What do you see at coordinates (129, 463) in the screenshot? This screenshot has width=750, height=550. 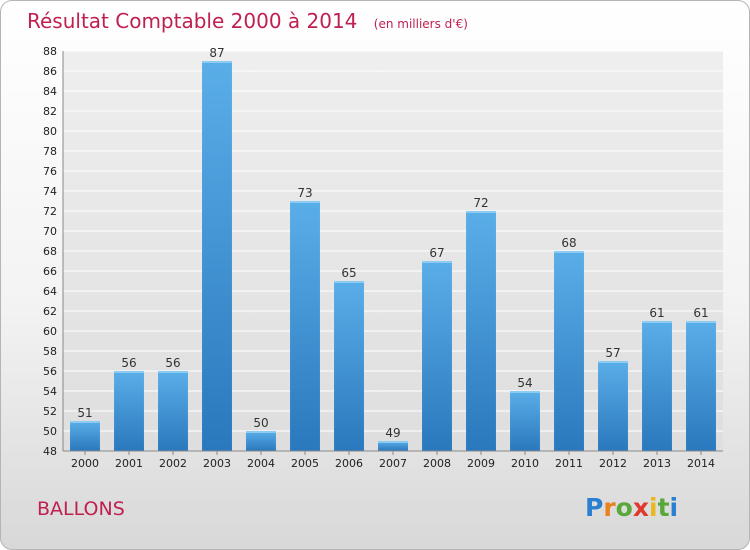 I see `x-tick-label: 2001` at bounding box center [129, 463].